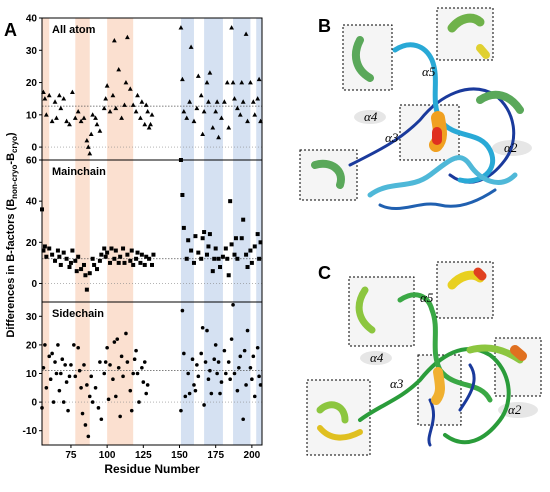 This screenshot has width=550, height=492. Describe the element at coordinates (152, 89) in the screenshot. I see `plot-frame` at that location.